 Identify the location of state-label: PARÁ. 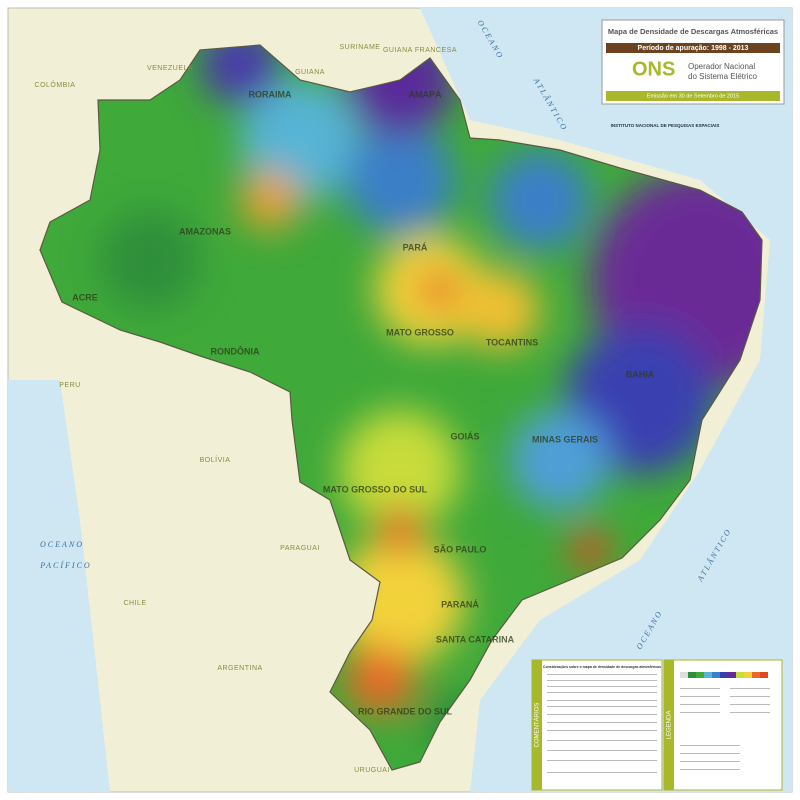
(415, 247).